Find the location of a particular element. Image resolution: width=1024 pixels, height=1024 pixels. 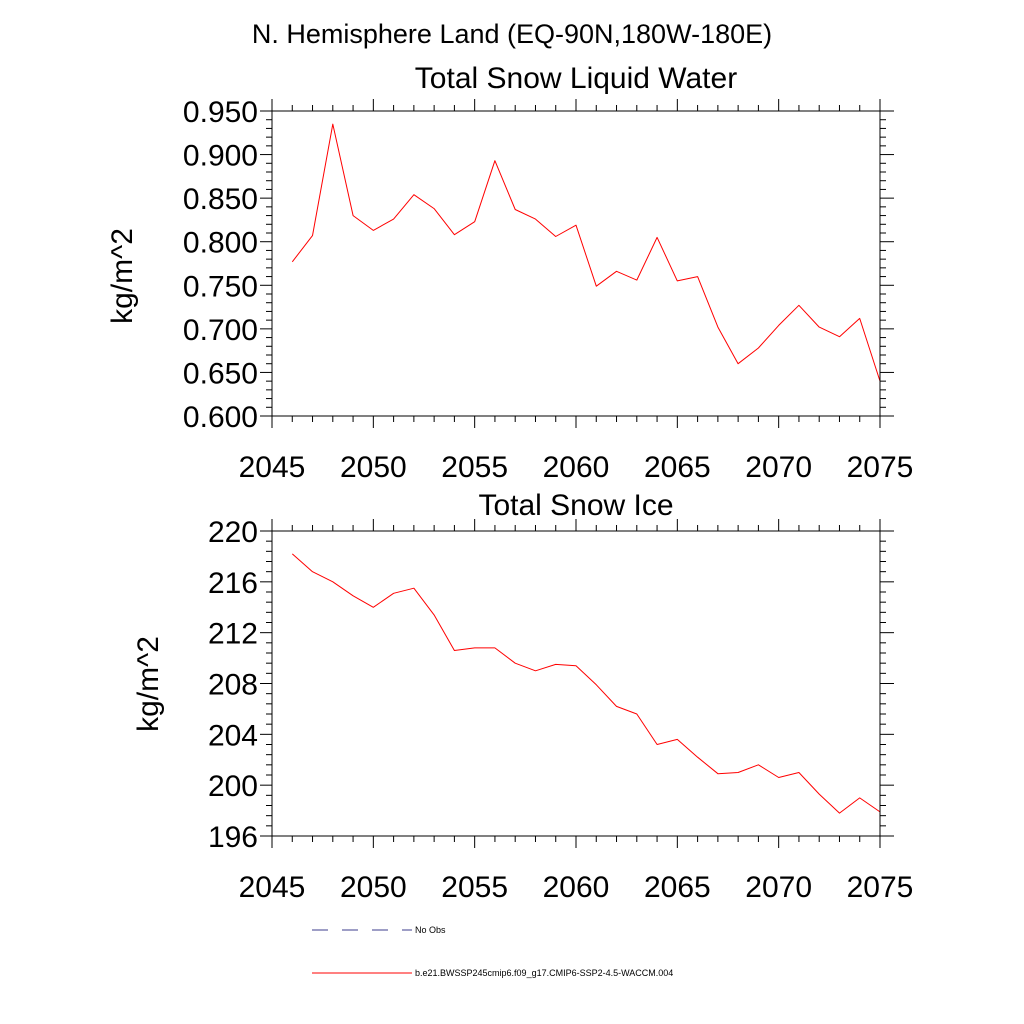

y-tick-label: 196 is located at coordinates (233, 837).